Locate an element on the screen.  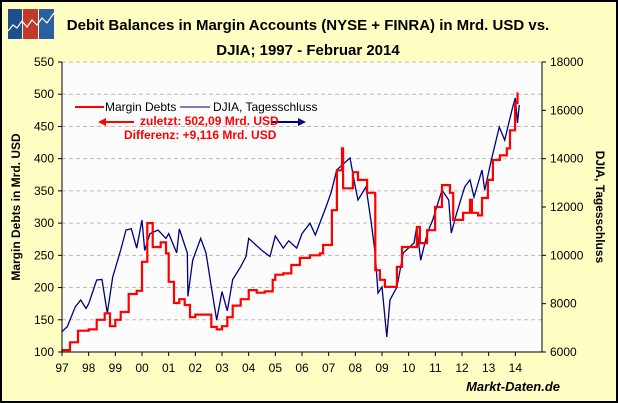
annotation-latest: zuletzt: 502,09 Mrd. USD is located at coordinates (209, 121).